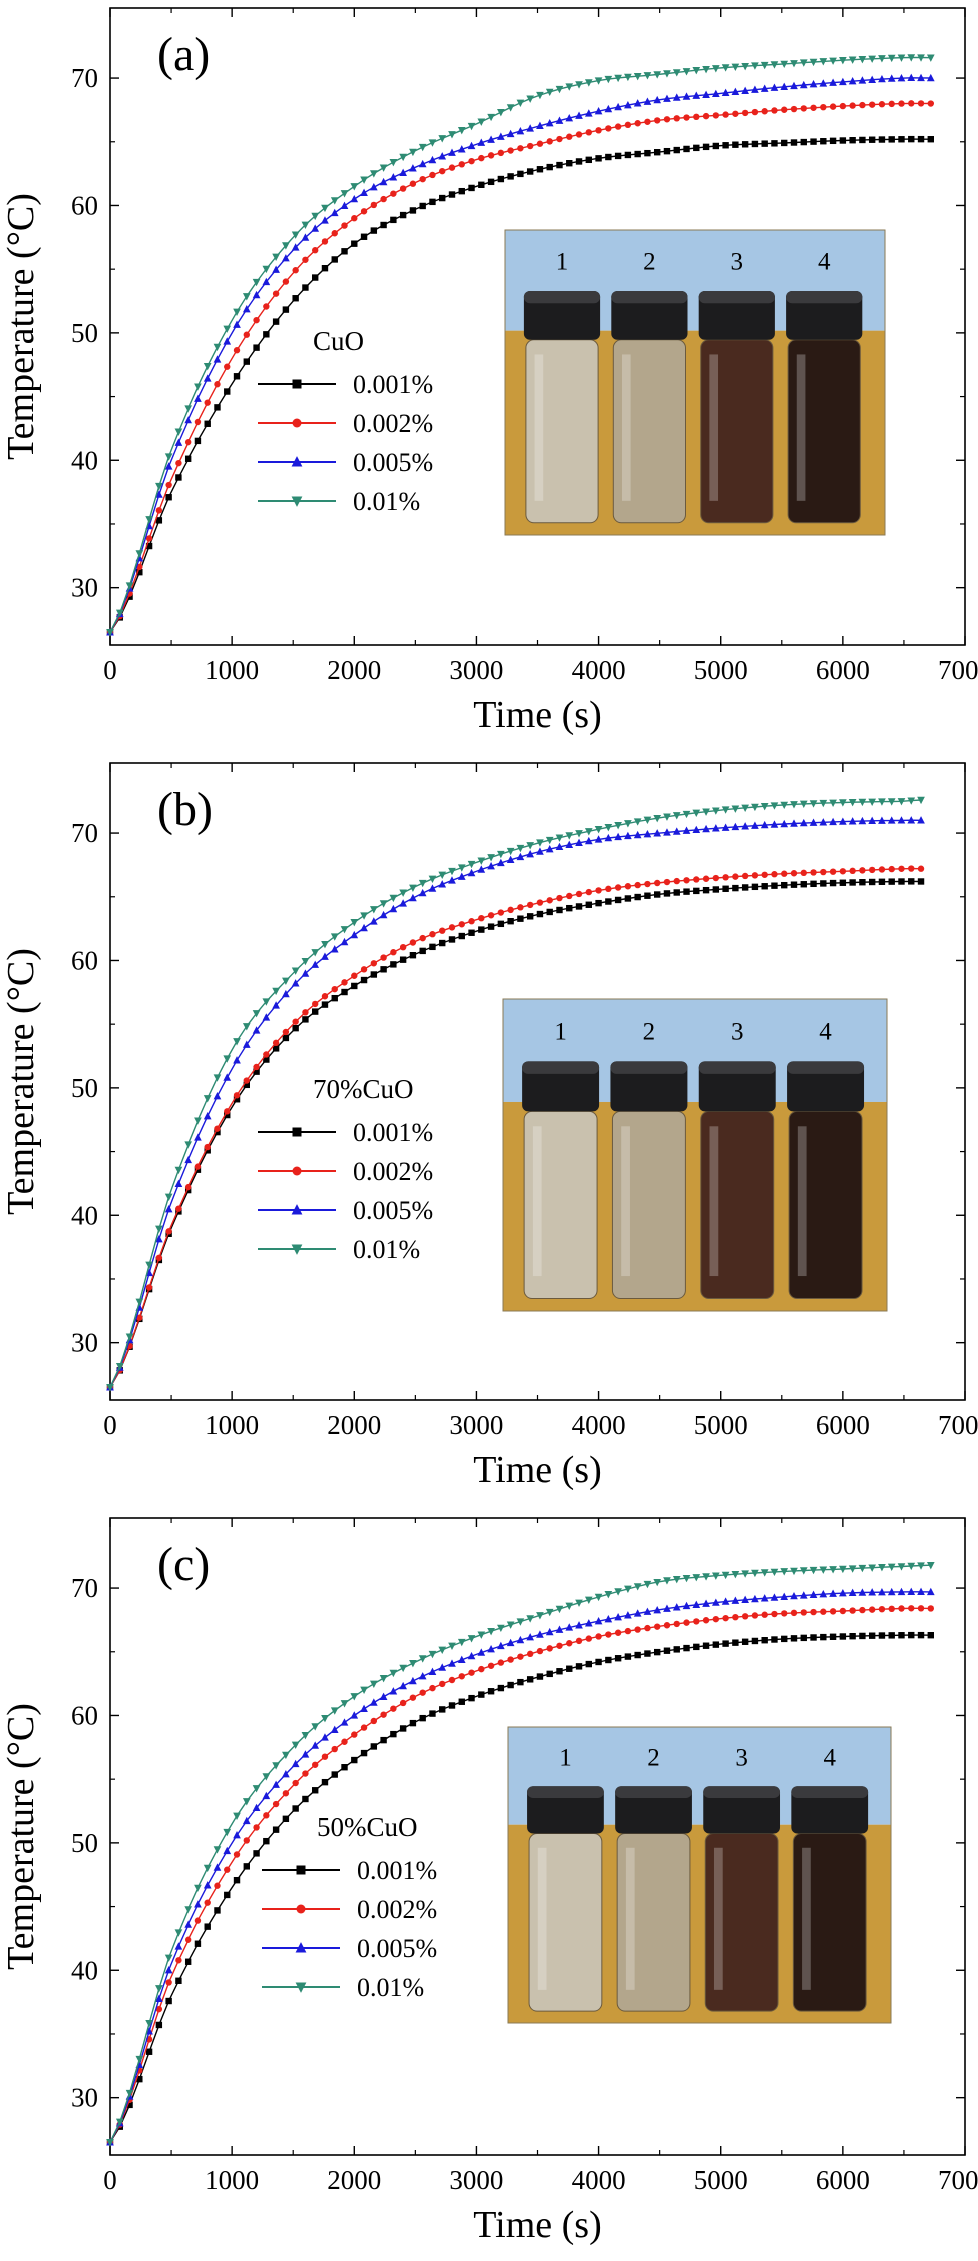 The width and height of the screenshot is (978, 2261). What do you see at coordinates (721, 2180) in the screenshot?
I see `x-tick-label: 5000` at bounding box center [721, 2180].